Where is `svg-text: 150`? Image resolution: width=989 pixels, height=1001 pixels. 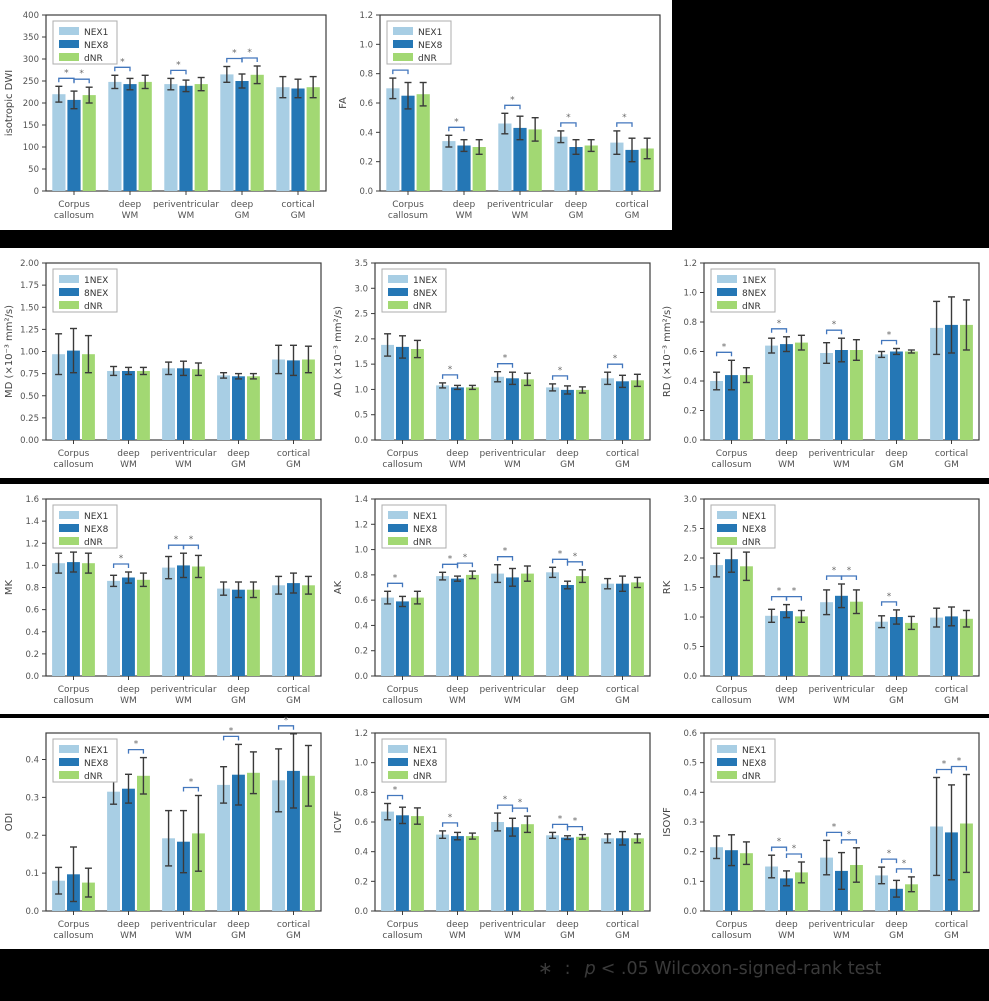
svg-text: 150 is located at coordinates (31, 126).